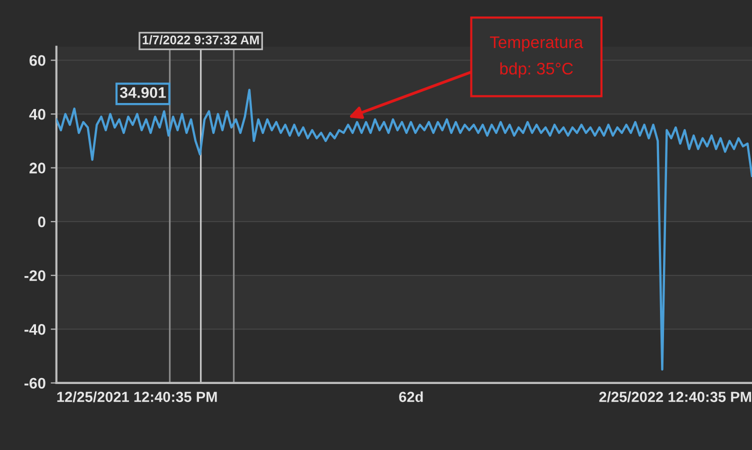  What do you see at coordinates (411, 396) in the screenshot?
I see `text: 62d` at bounding box center [411, 396].